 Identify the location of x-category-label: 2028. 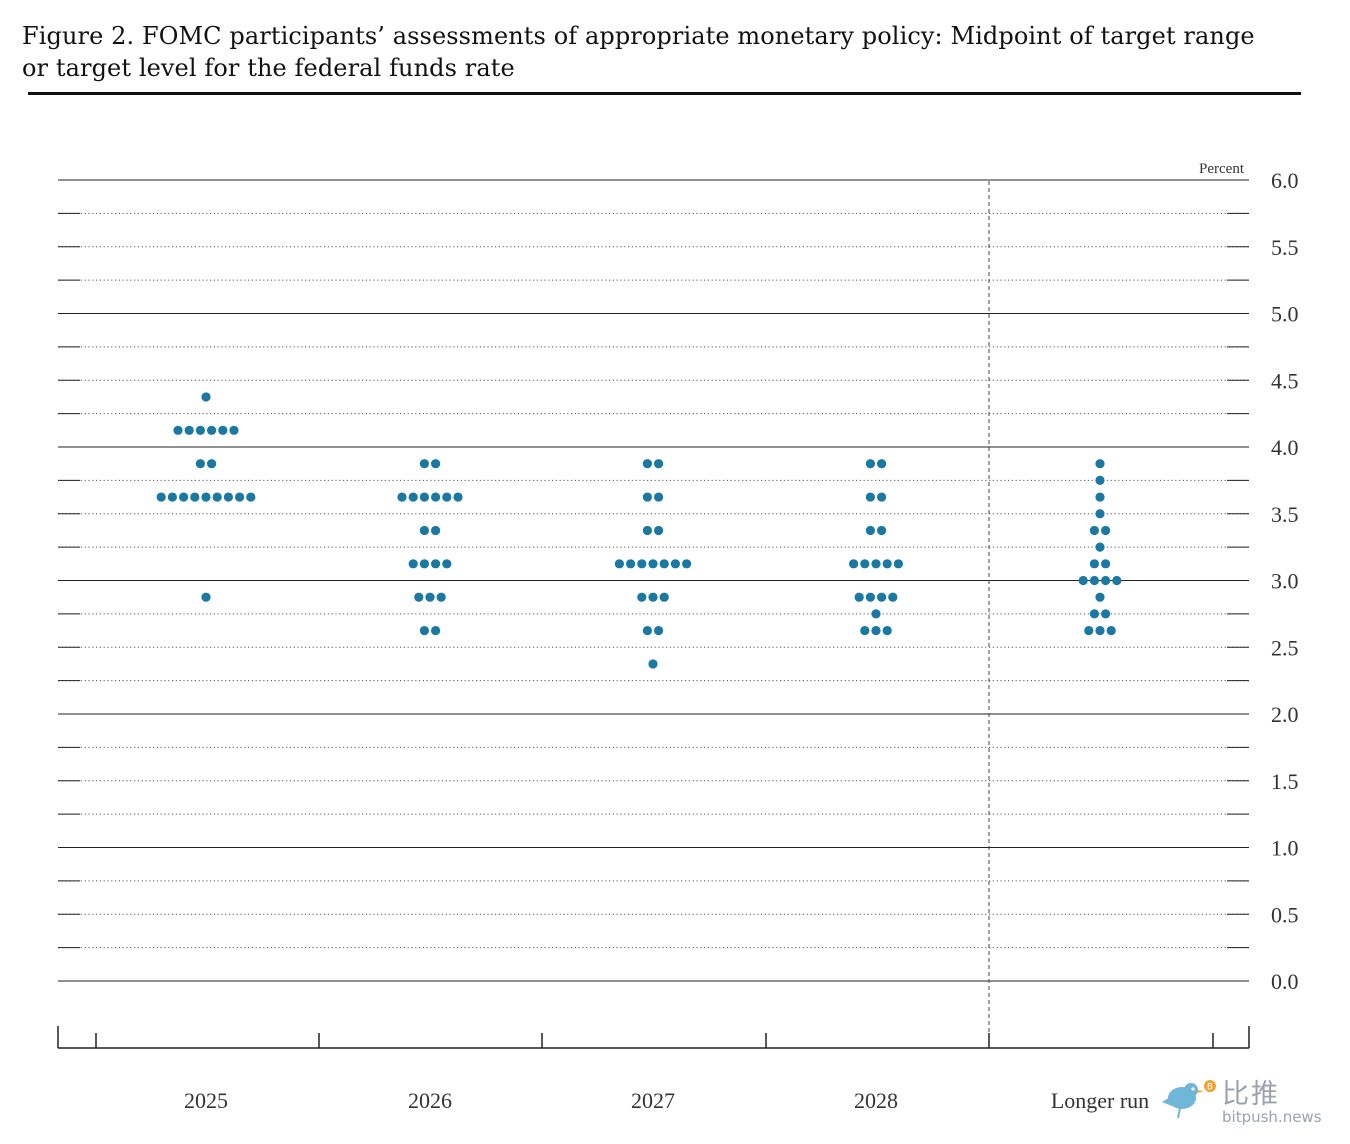
(876, 1100).